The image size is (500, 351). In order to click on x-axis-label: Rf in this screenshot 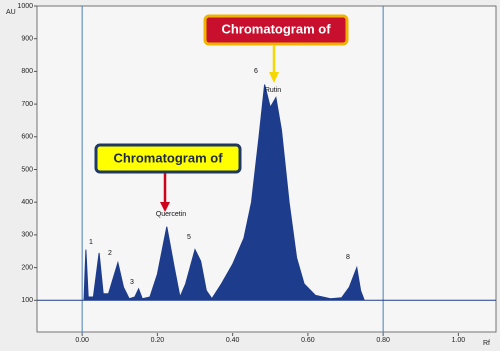, I will do `click(486, 343)`.